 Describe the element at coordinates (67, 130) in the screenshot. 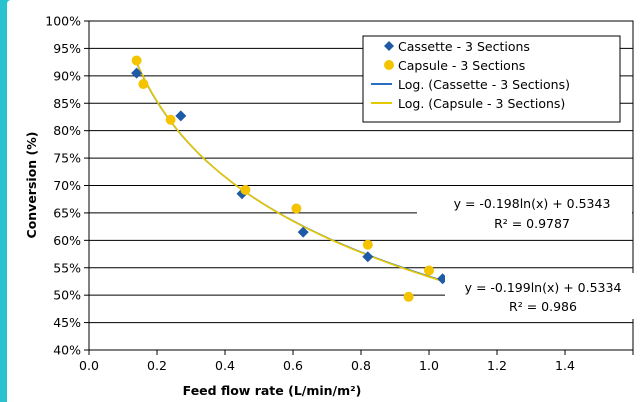

I see `y-tick-label-8: 80%` at that location.